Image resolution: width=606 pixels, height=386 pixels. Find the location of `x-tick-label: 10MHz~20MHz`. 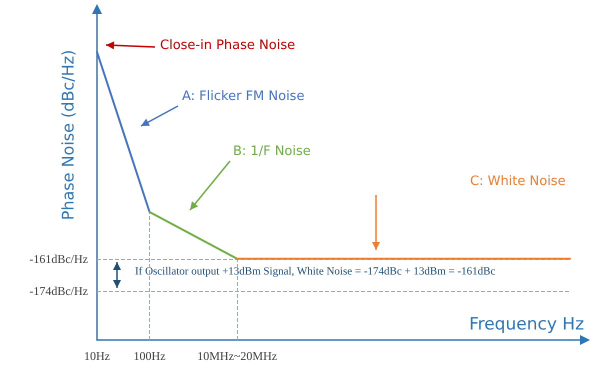

x-tick-label: 10MHz~20MHz is located at coordinates (237, 356).